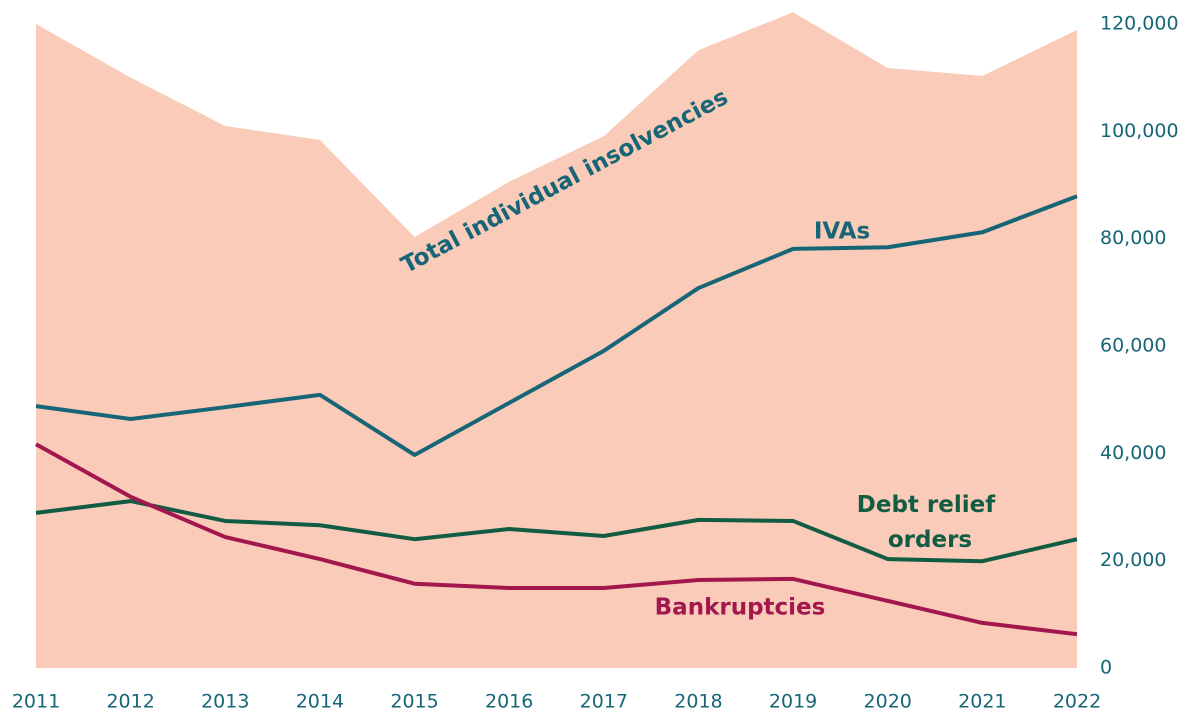 This screenshot has height=715, width=1196. What do you see at coordinates (1133, 453) in the screenshot?
I see `y-tick-label: 40,000` at bounding box center [1133, 453].